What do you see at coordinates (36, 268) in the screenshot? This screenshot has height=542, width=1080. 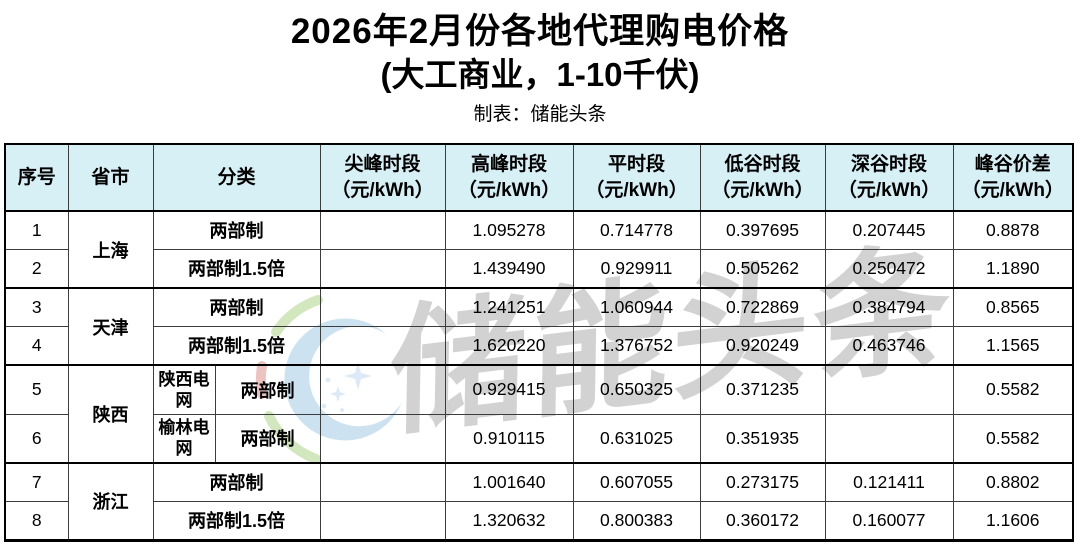 I see `cell-seq: 2` at bounding box center [36, 268].